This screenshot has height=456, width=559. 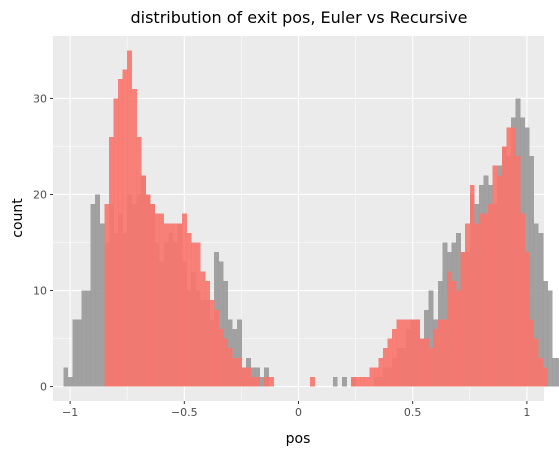 I want to click on x-tick-label: 0, so click(x=298, y=412).